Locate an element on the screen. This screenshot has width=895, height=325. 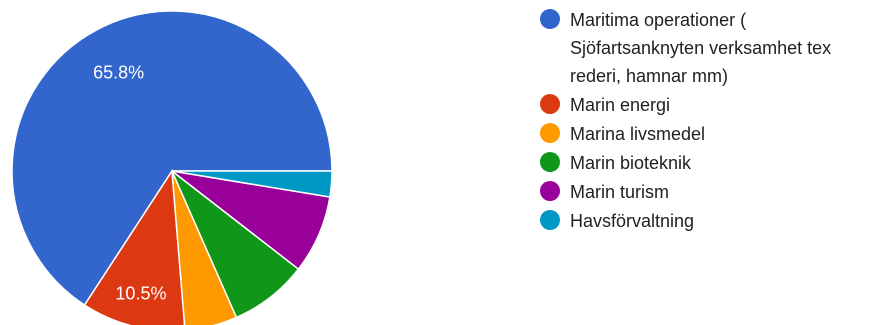
slice-value-label: 10.5% is located at coordinates (140, 294).